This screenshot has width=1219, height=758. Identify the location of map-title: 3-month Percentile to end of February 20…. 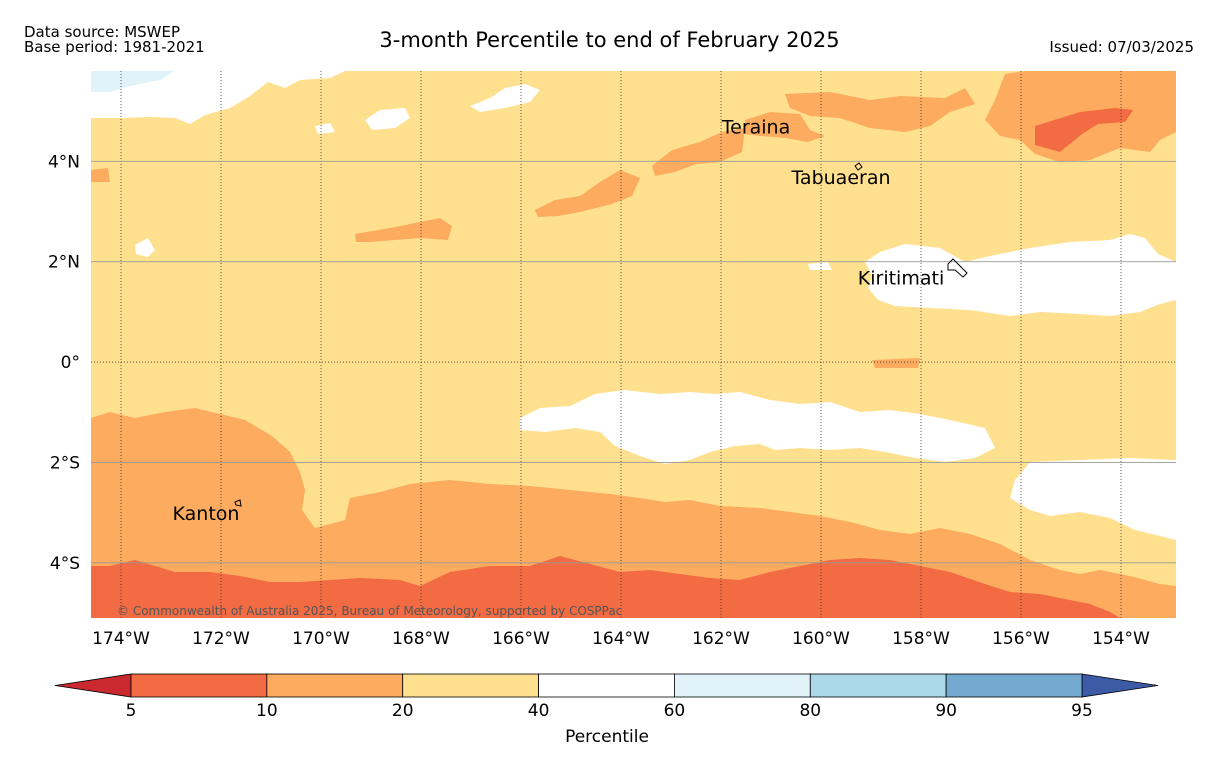
(609, 40).